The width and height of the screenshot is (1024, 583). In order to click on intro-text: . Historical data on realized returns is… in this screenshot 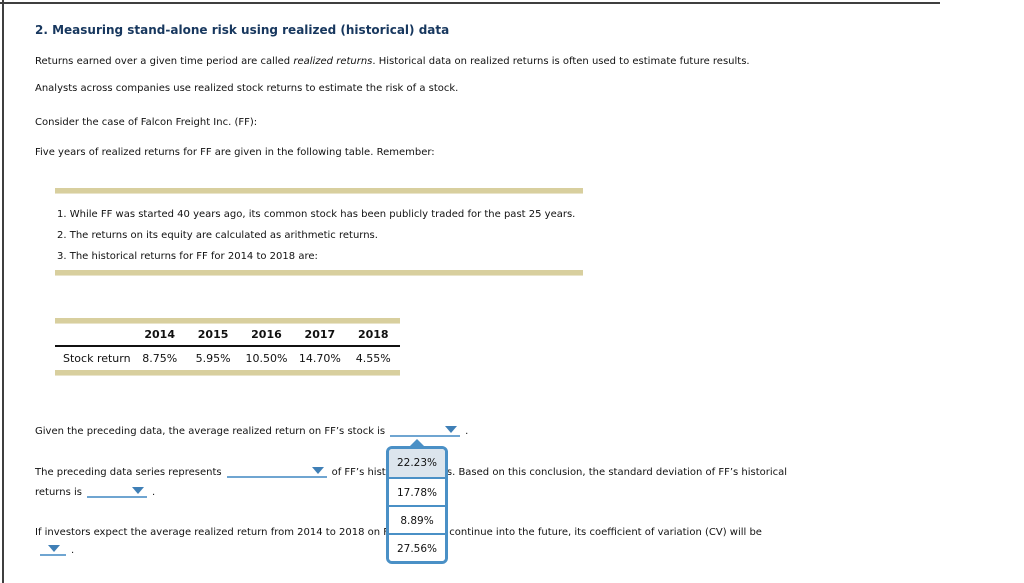, I will do `click(561, 61)`.